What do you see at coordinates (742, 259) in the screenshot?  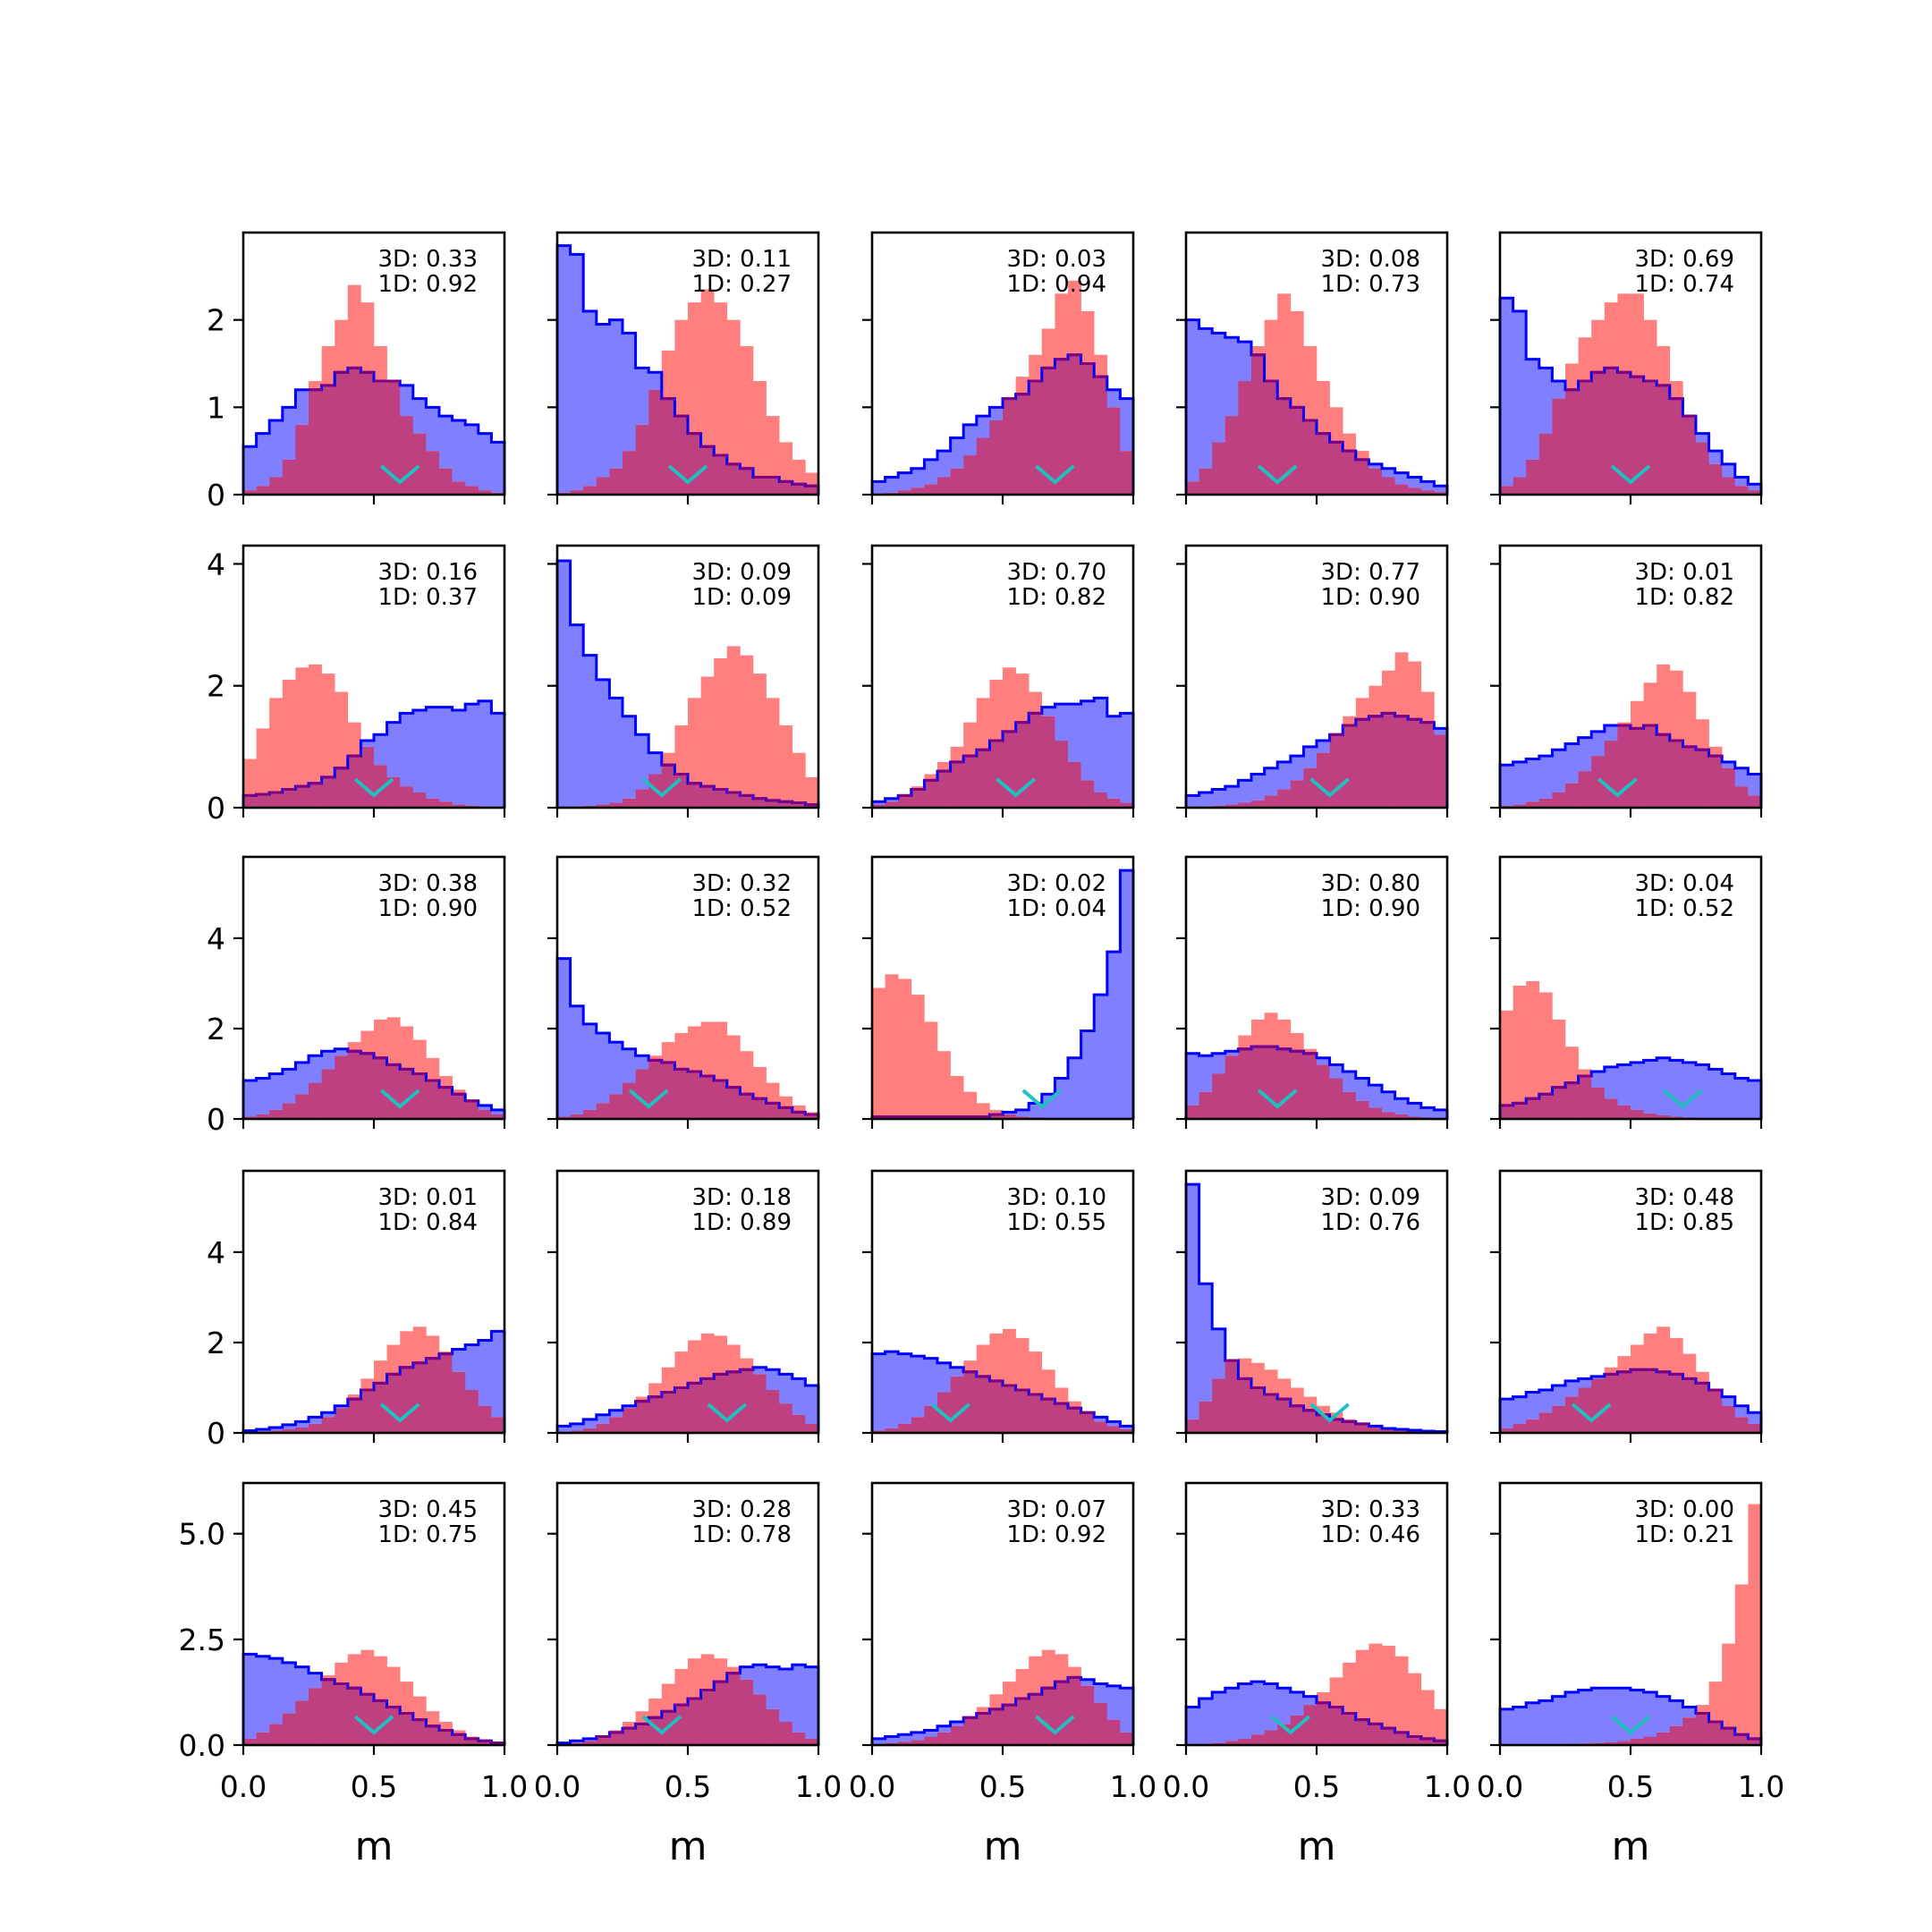 I see `label-3d: 3D: 0.11` at bounding box center [742, 259].